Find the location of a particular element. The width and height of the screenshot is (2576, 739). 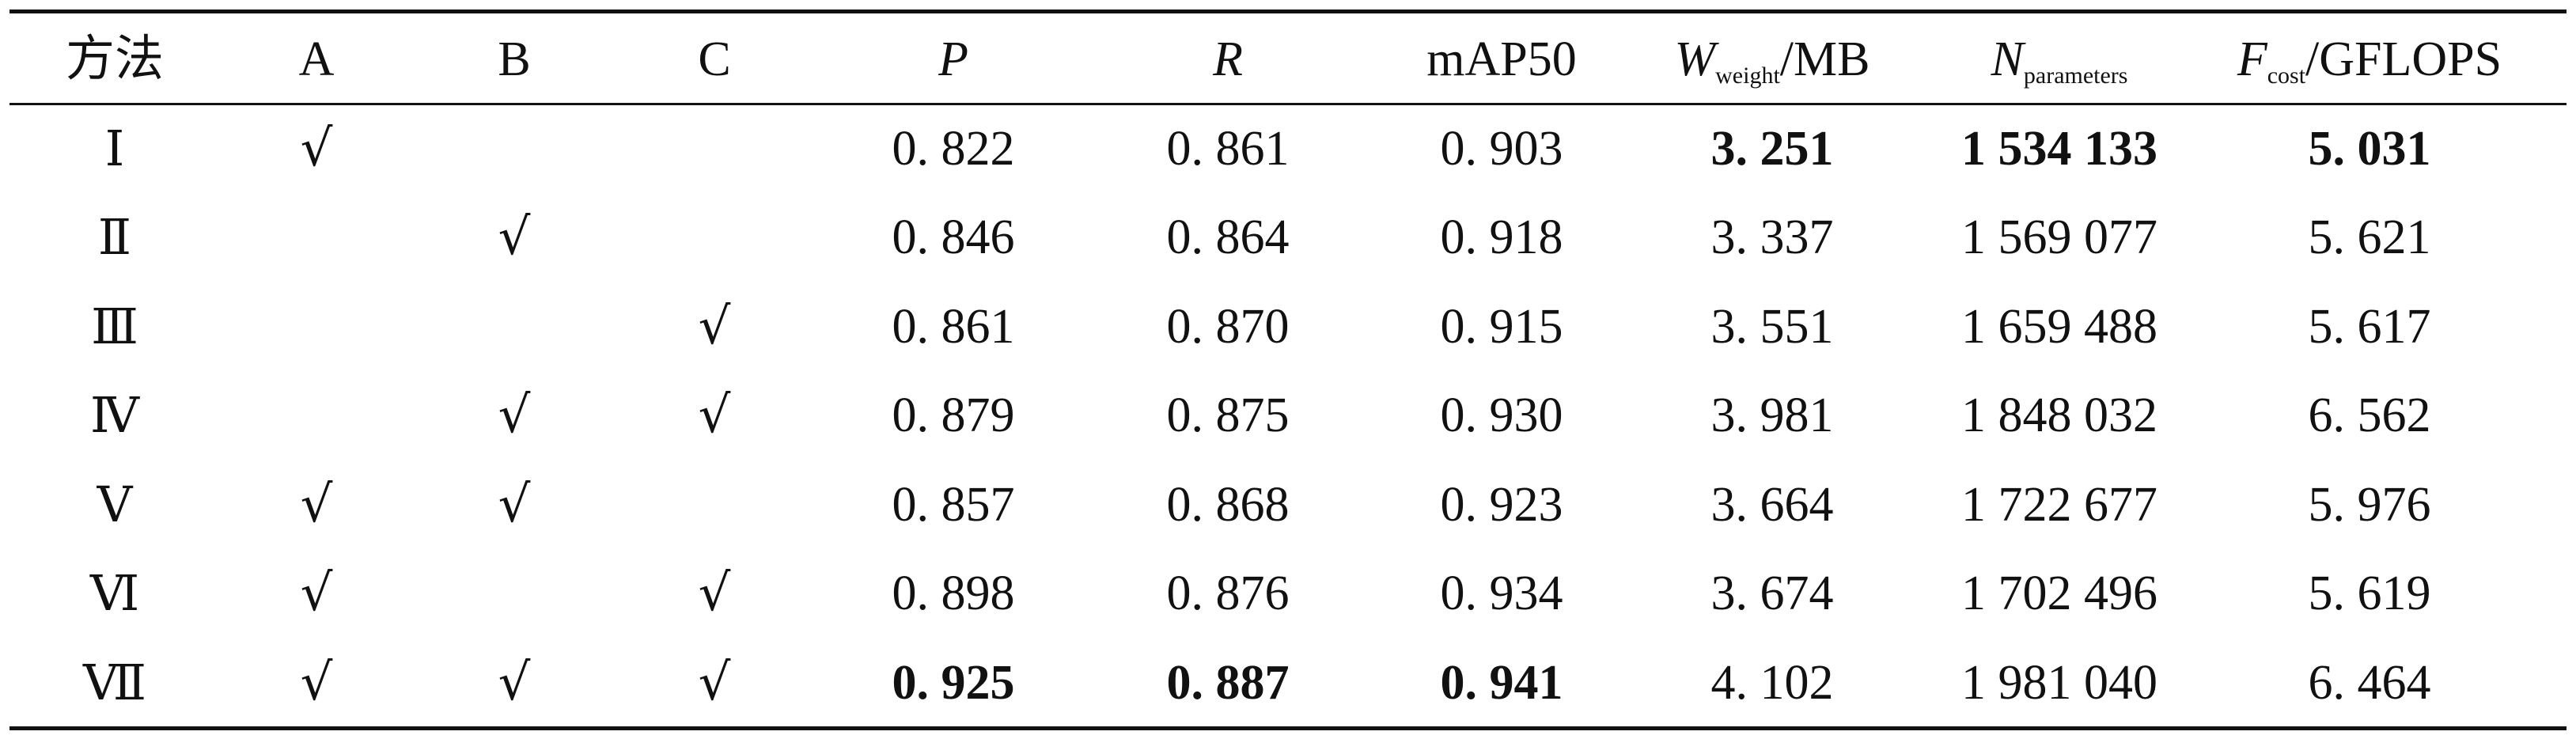

table-header-rule is located at coordinates (1288, 104).